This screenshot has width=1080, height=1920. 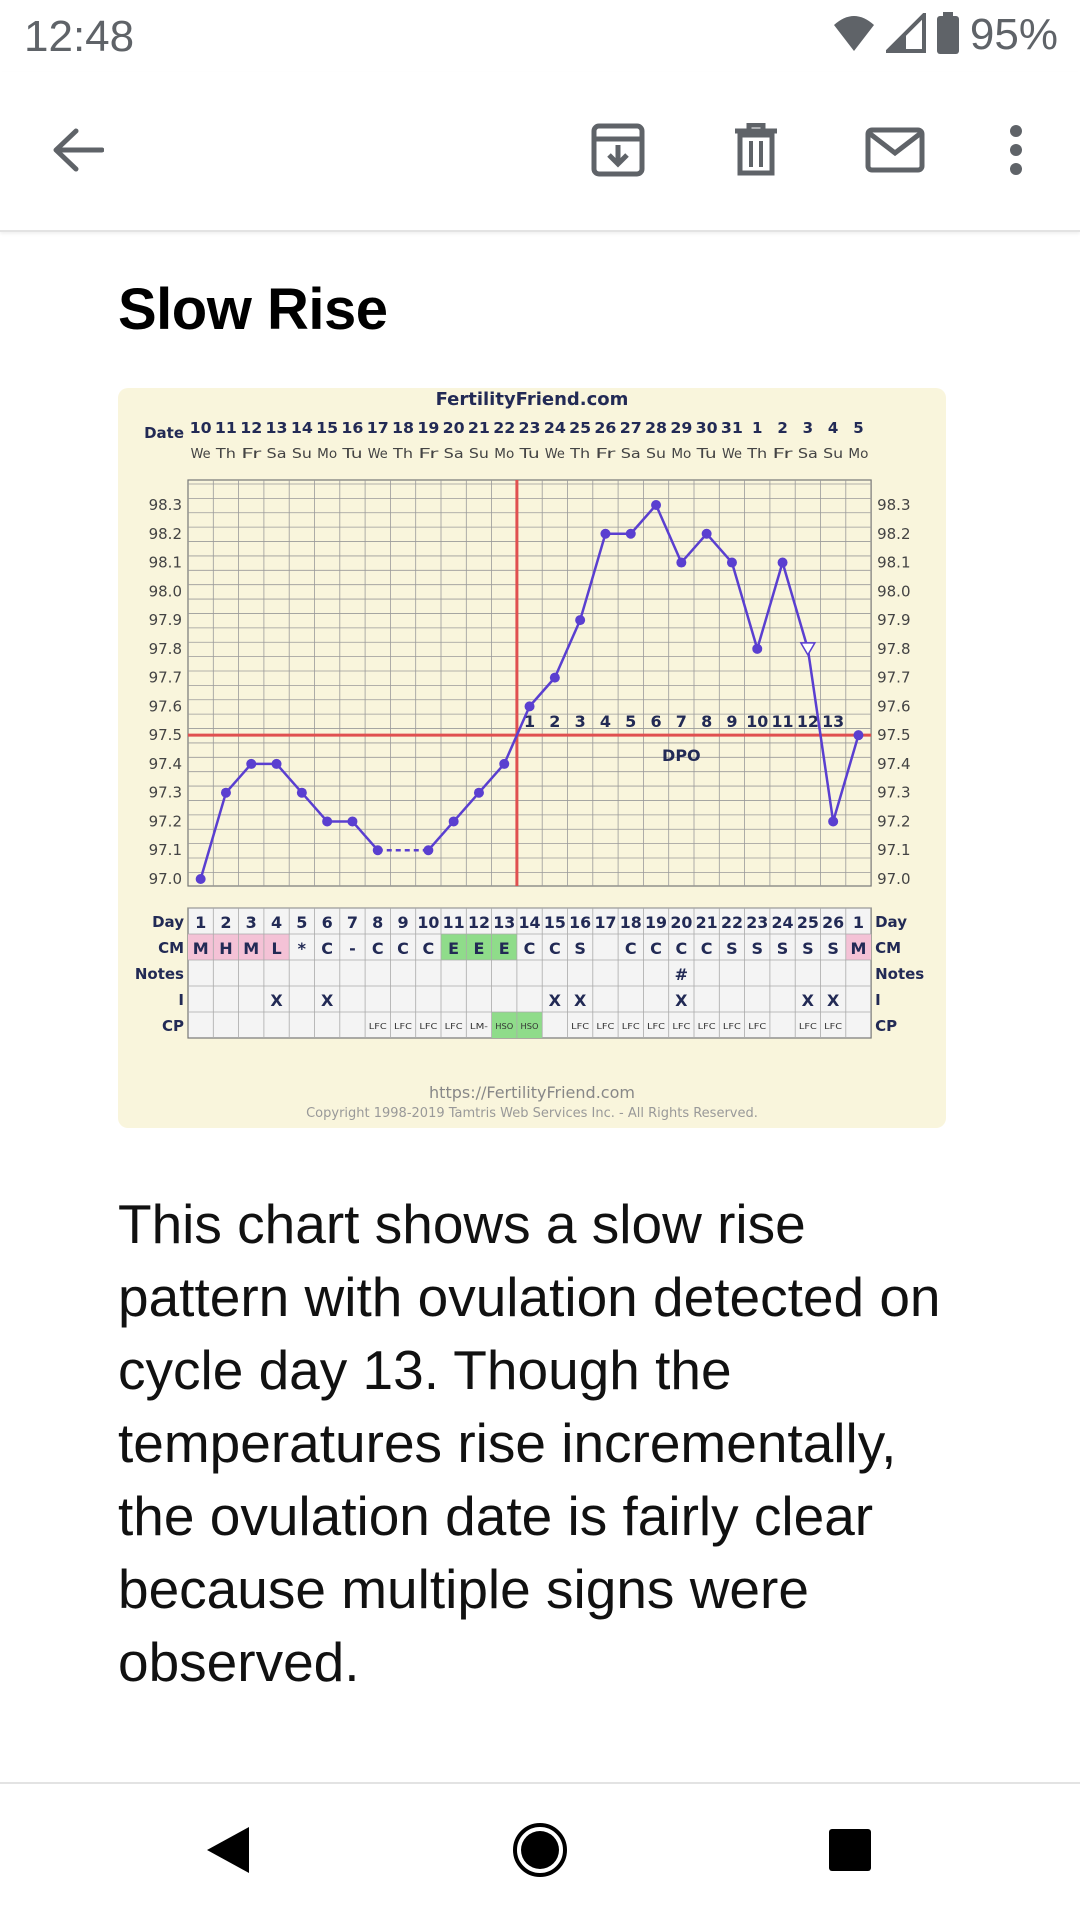 I want to click on cycle-day-label: 20, so click(x=681, y=922).